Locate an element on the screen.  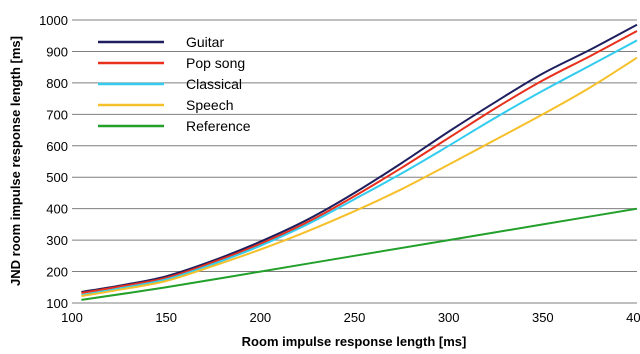
x-tick-label: 400 is located at coordinates (633, 317).